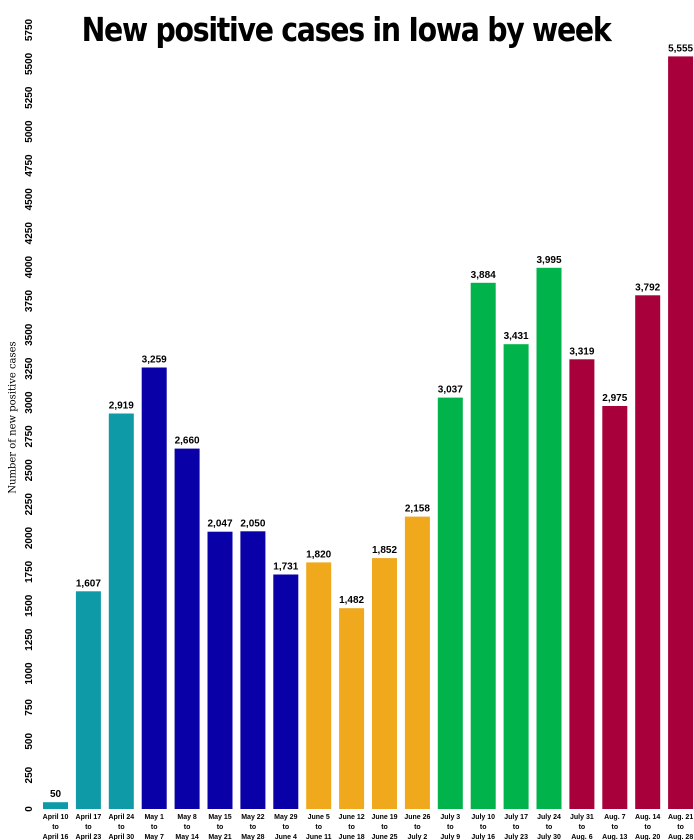 Image resolution: width=694 pixels, height=840 pixels. What do you see at coordinates (614, 398) in the screenshot?
I see `bar-value-label: 2,975` at bounding box center [614, 398].